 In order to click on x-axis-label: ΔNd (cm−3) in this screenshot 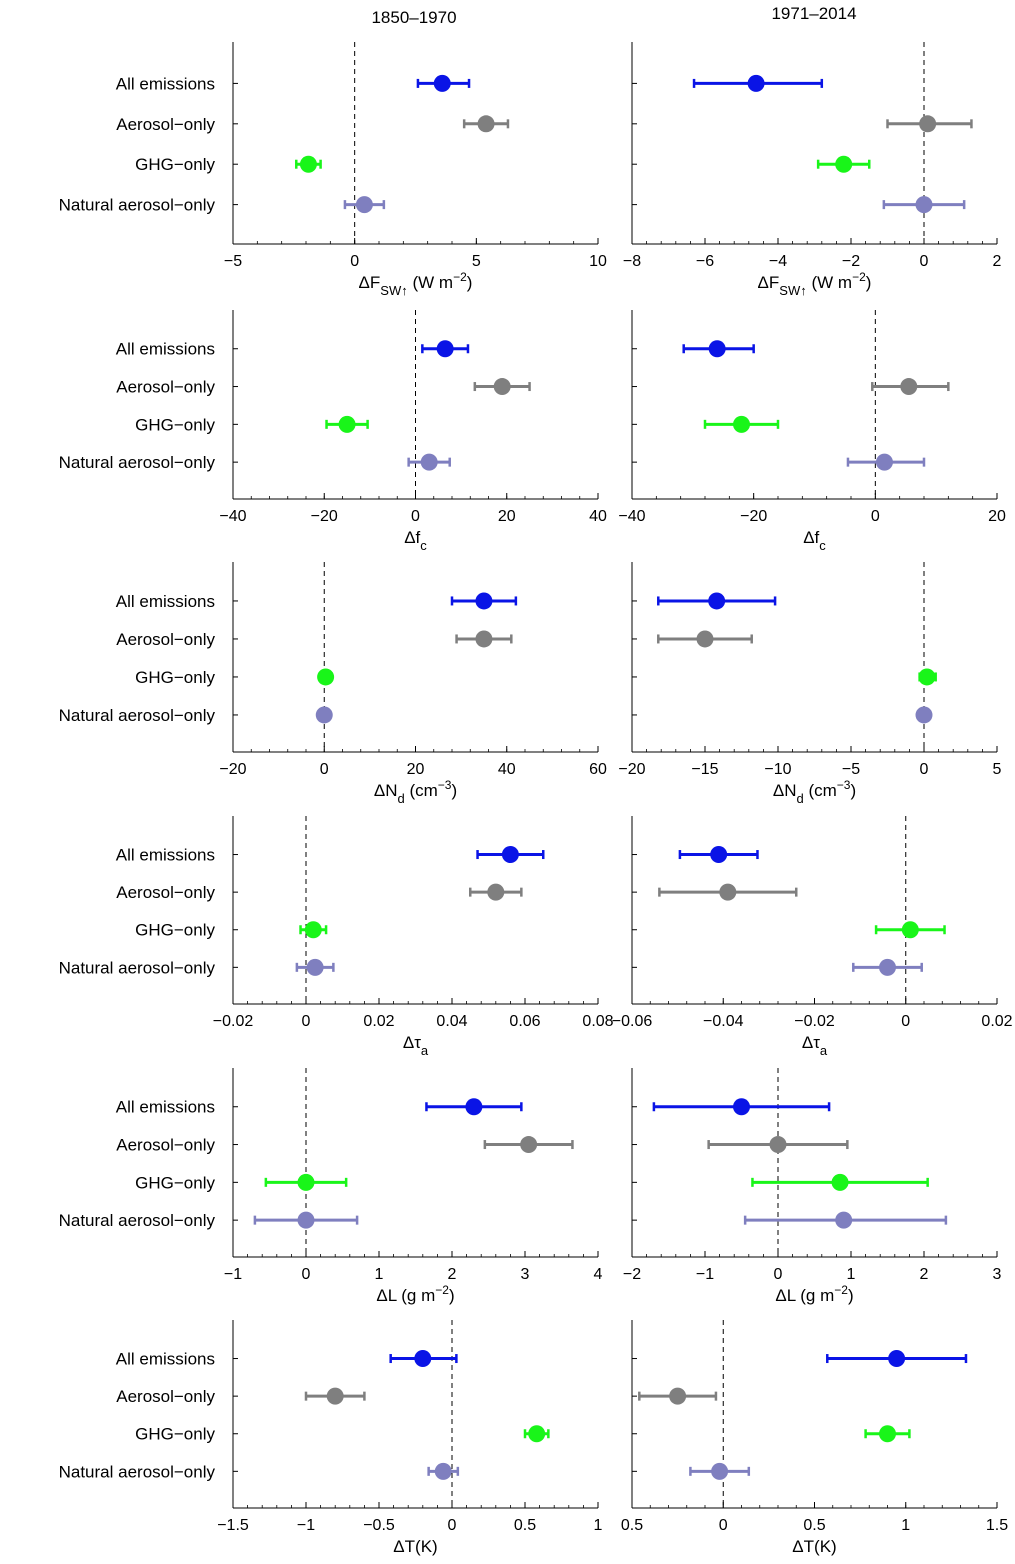, I will do `click(415, 792)`.